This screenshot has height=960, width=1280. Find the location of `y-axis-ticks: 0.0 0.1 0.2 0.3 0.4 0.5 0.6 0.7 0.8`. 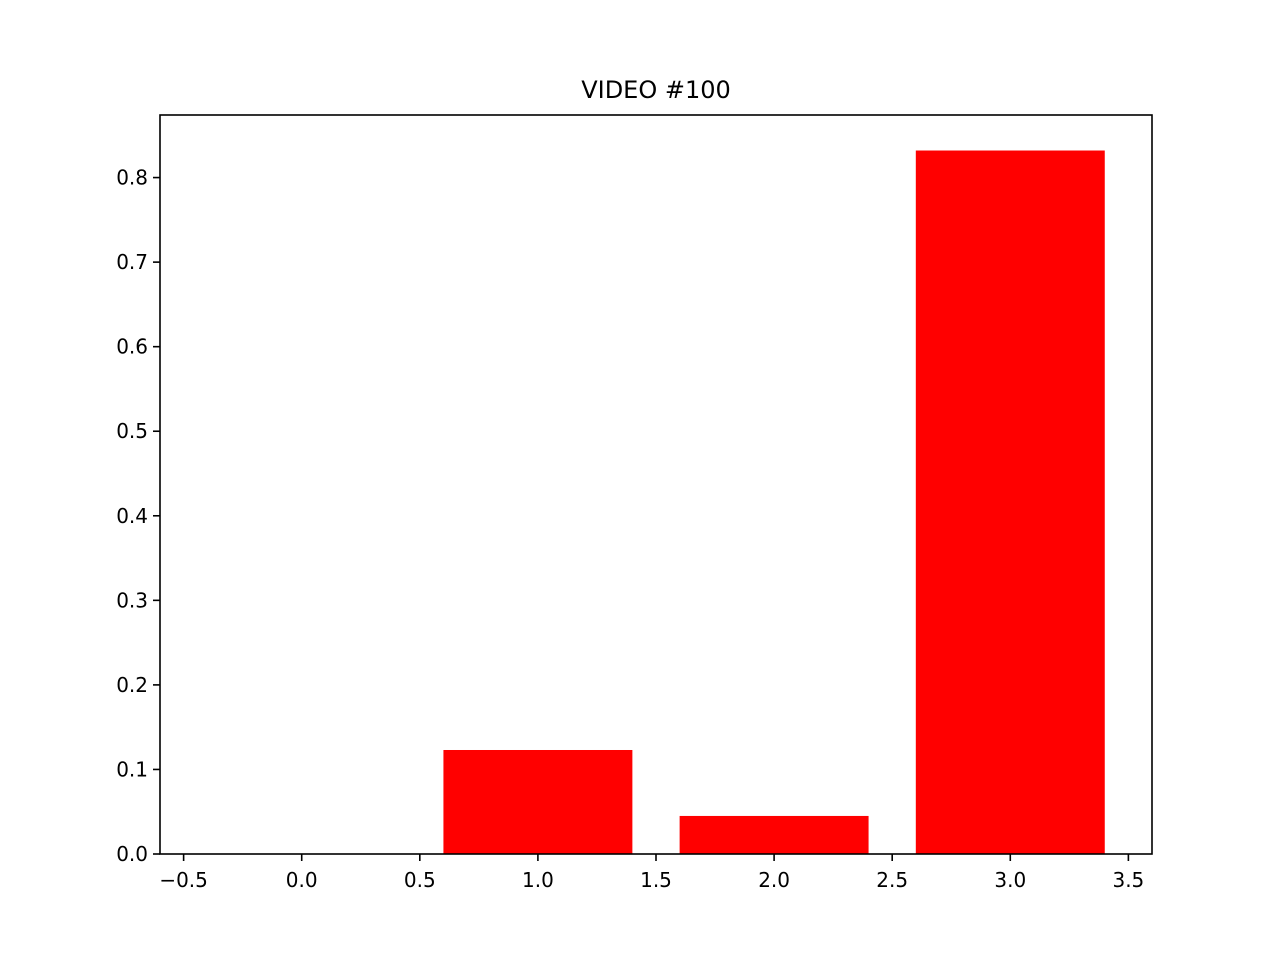

y-axis-ticks: 0.0 0.1 0.2 0.3 0.4 0.5 0.6 0.7 0.8 is located at coordinates (138, 516).